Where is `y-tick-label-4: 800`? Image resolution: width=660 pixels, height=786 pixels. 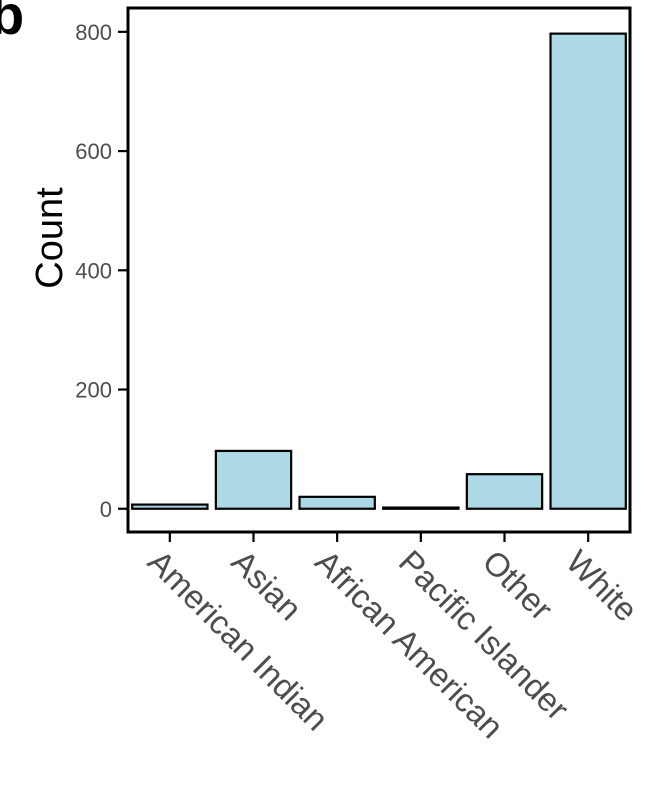
y-tick-label-4: 800 is located at coordinates (93, 32).